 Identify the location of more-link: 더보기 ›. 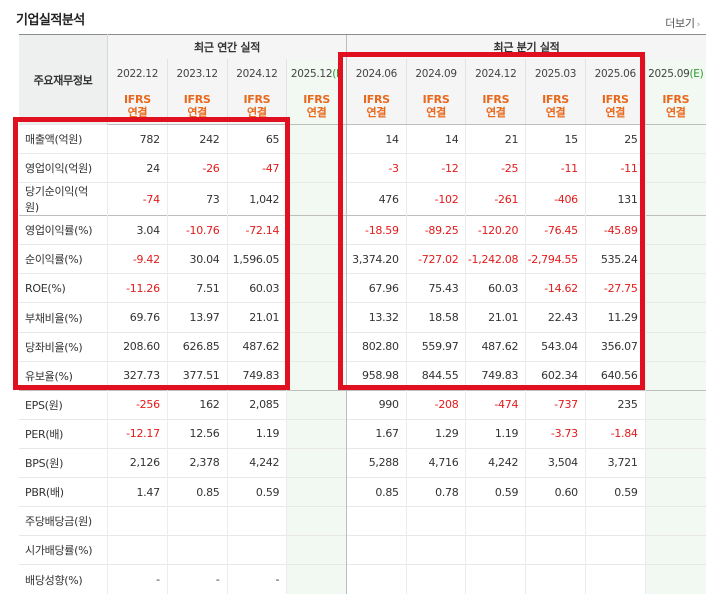
(682, 23).